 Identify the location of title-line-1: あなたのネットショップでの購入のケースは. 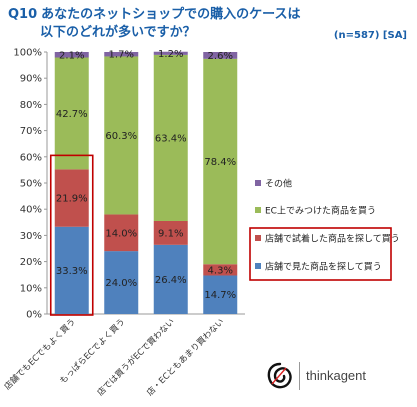
(171, 14).